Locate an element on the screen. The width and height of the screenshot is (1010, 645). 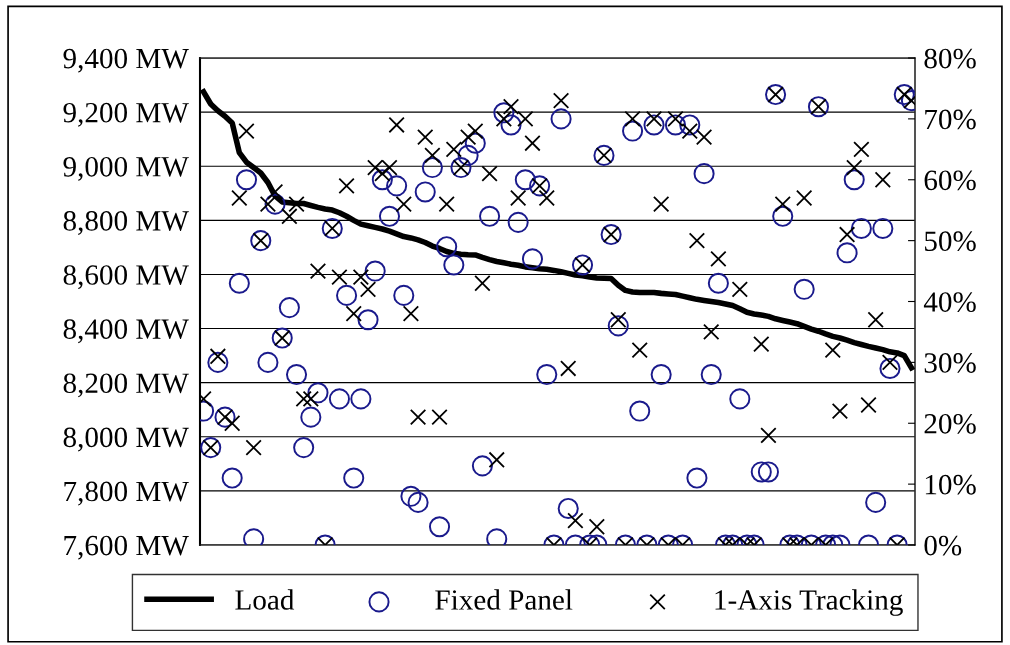
y2-tick-label: 80% is located at coordinates (950, 58).